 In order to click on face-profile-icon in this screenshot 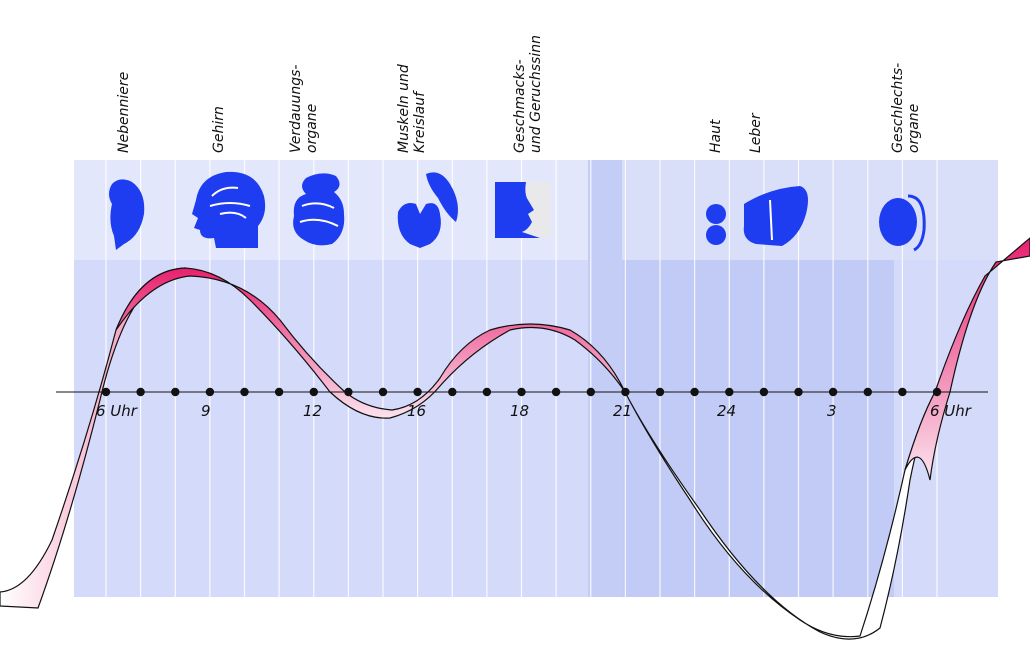, I will do `click(523, 210)`.